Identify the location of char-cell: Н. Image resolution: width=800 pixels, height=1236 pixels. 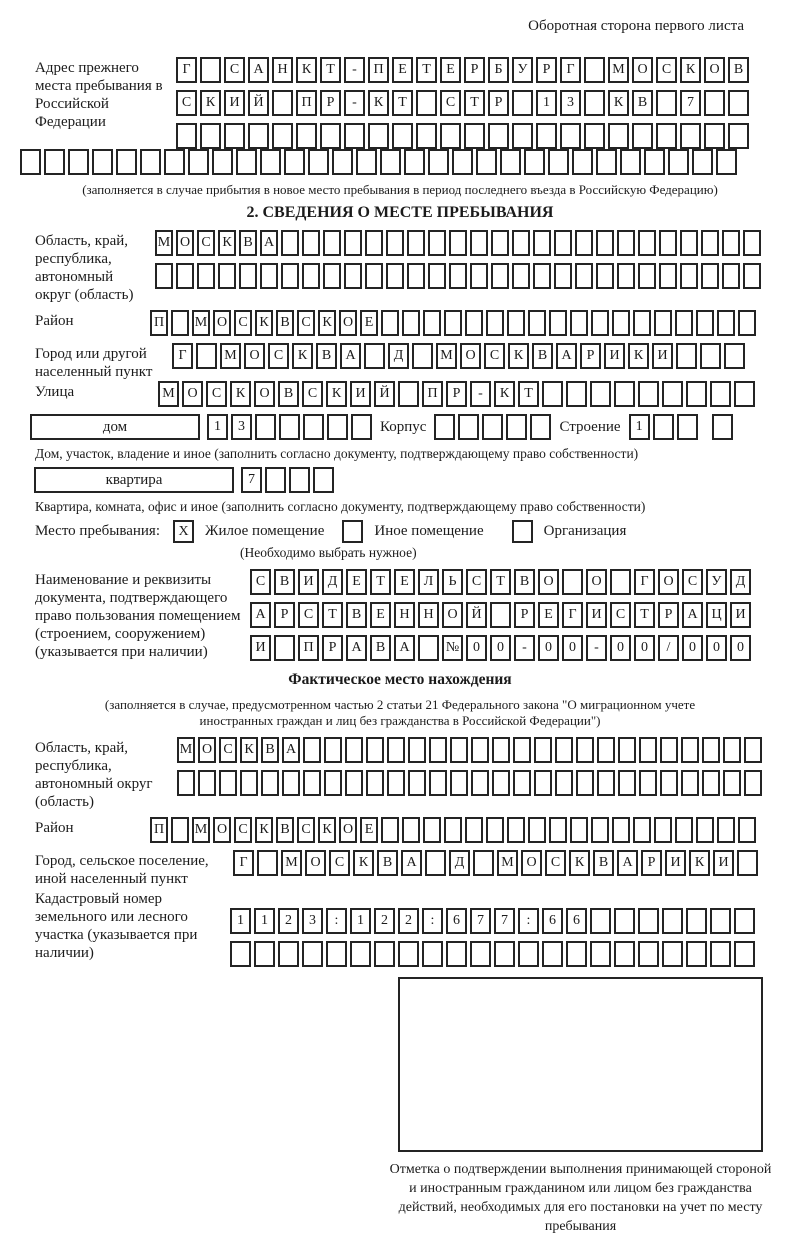
(404, 615).